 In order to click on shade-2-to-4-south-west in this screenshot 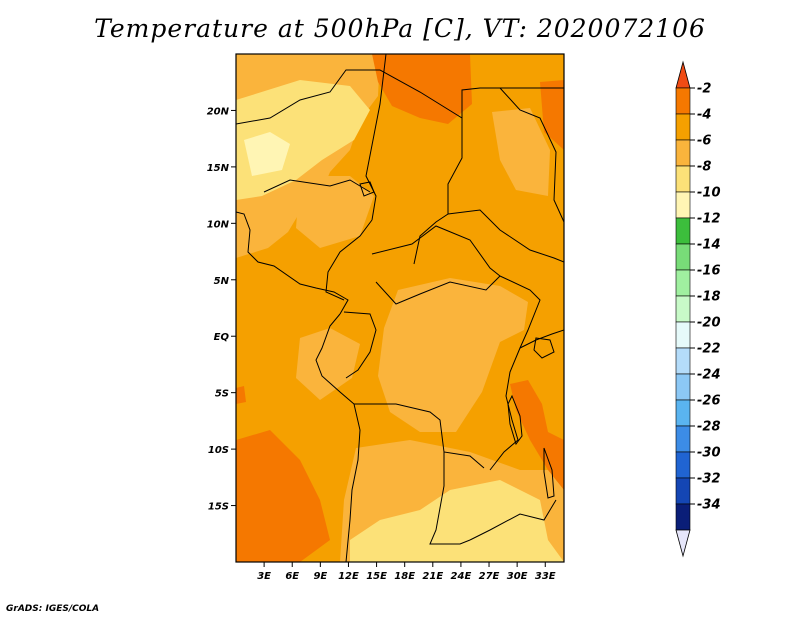, I will do `click(283, 496)`.